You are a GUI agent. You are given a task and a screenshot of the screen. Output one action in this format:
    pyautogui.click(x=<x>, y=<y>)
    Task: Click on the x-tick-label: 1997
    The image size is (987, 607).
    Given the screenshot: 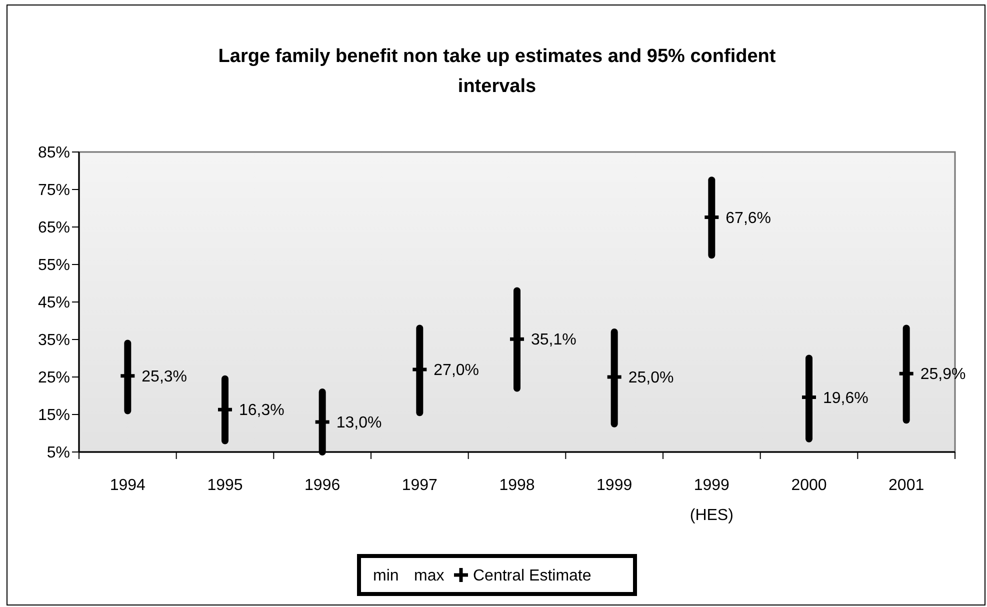 What is the action you would take?
    pyautogui.click(x=420, y=485)
    